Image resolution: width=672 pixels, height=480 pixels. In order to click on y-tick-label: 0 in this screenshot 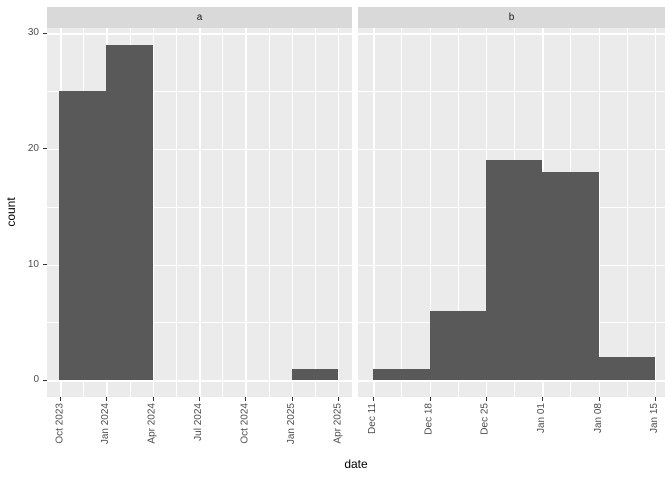, I will do `click(36, 380)`.